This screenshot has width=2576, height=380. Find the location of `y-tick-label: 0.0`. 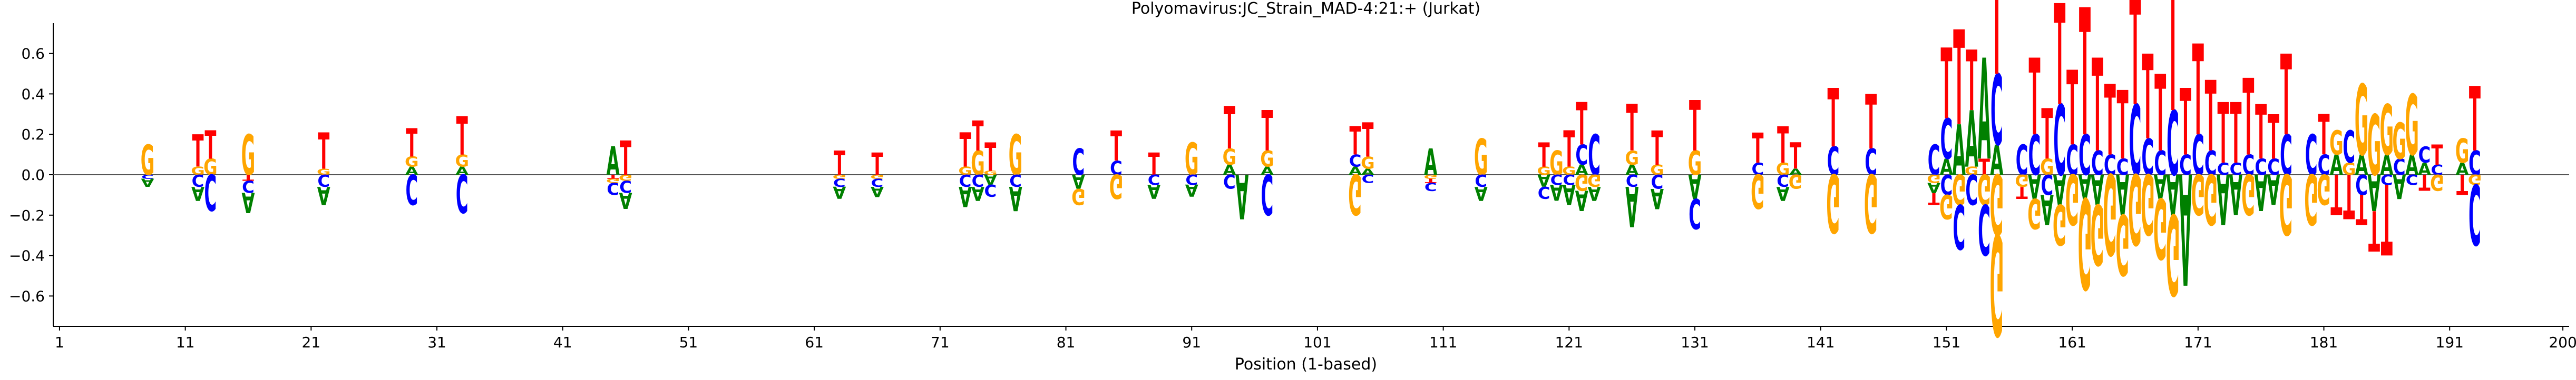

y-tick-label: 0.0 is located at coordinates (33, 175).